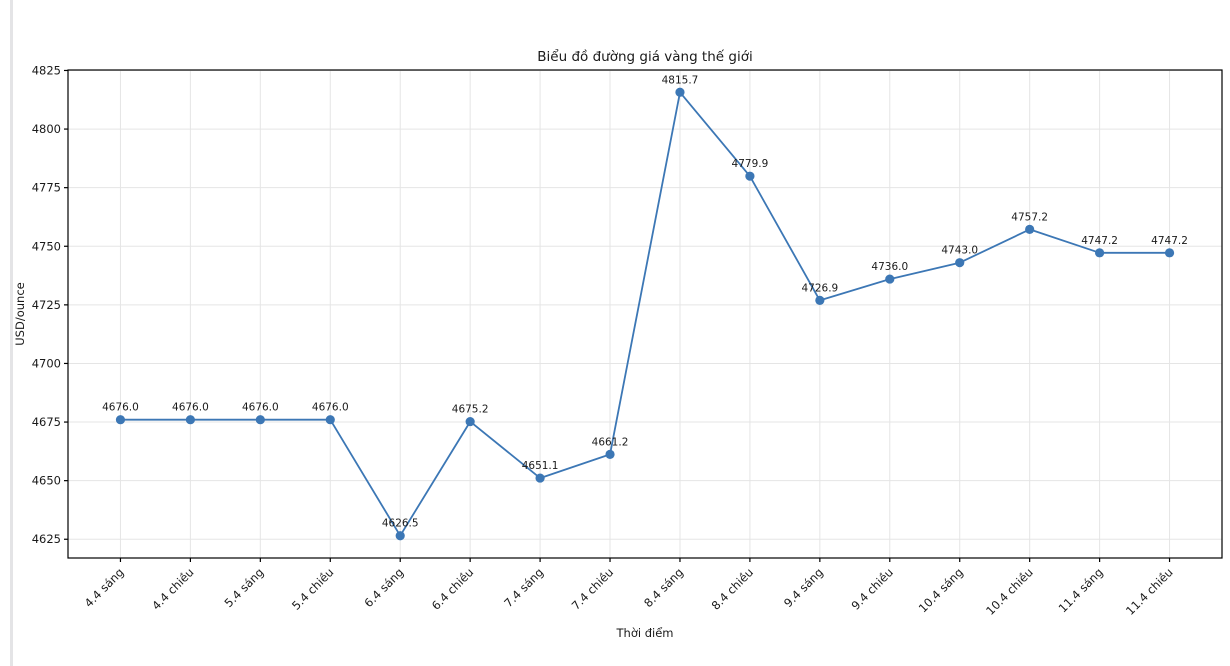 The height and width of the screenshot is (666, 1230). What do you see at coordinates (383, 587) in the screenshot?
I see `x-tick-label: 6.4 sáng` at bounding box center [383, 587].